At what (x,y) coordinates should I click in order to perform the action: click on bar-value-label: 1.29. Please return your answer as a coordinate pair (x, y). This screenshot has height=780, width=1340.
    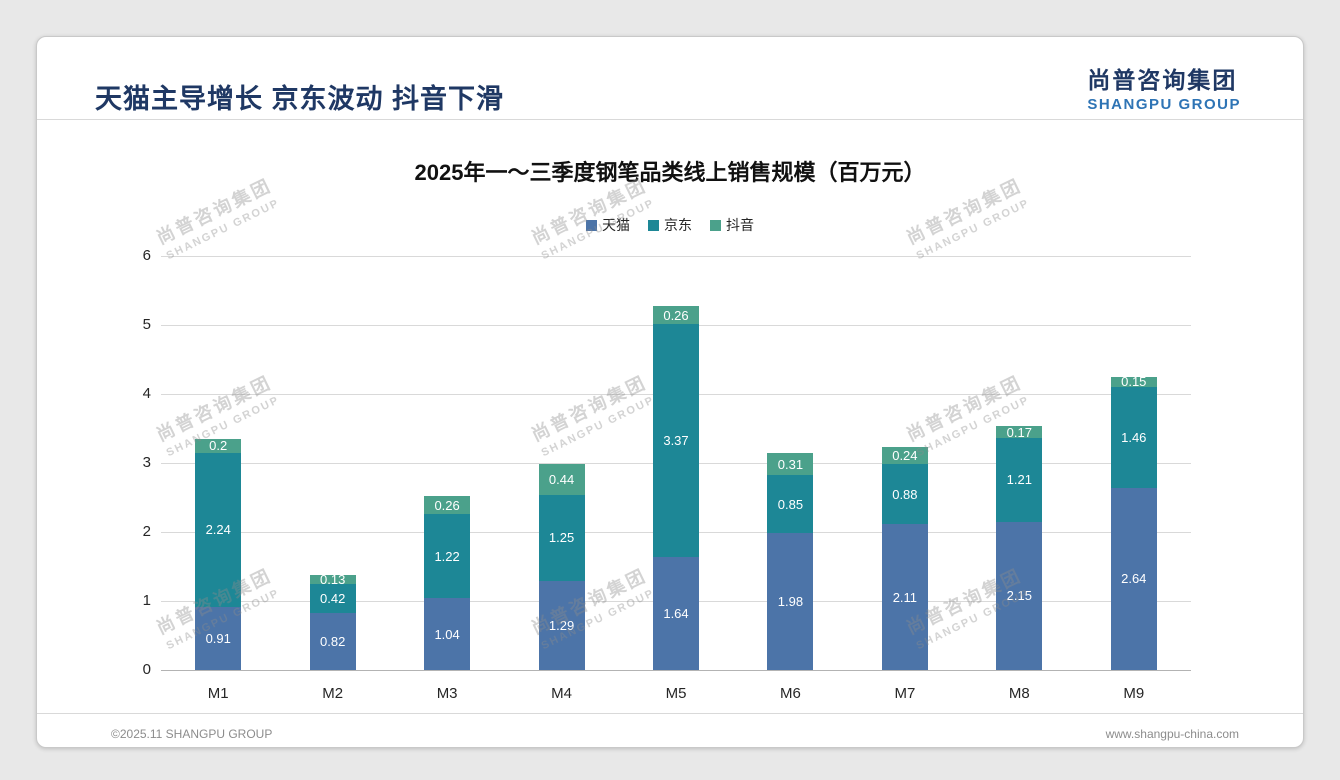
    Looking at the image, I should click on (561, 625).